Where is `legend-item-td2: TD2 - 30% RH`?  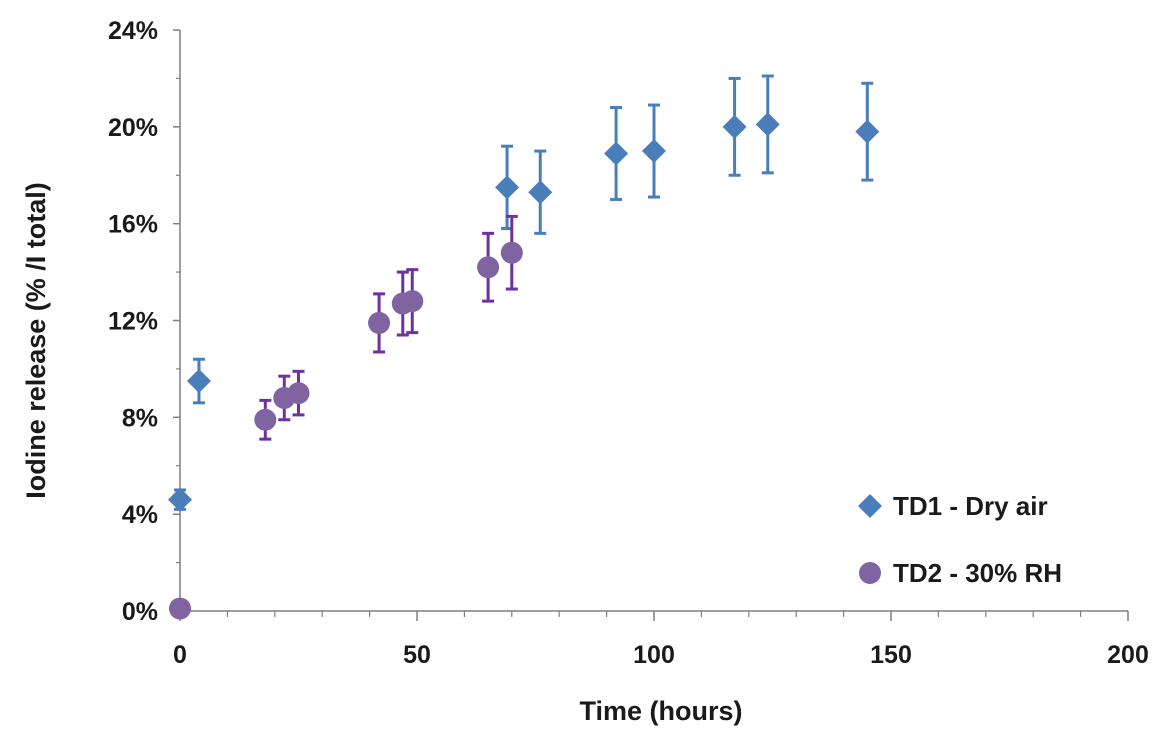
legend-item-td2: TD2 - 30% RH is located at coordinates (960, 573).